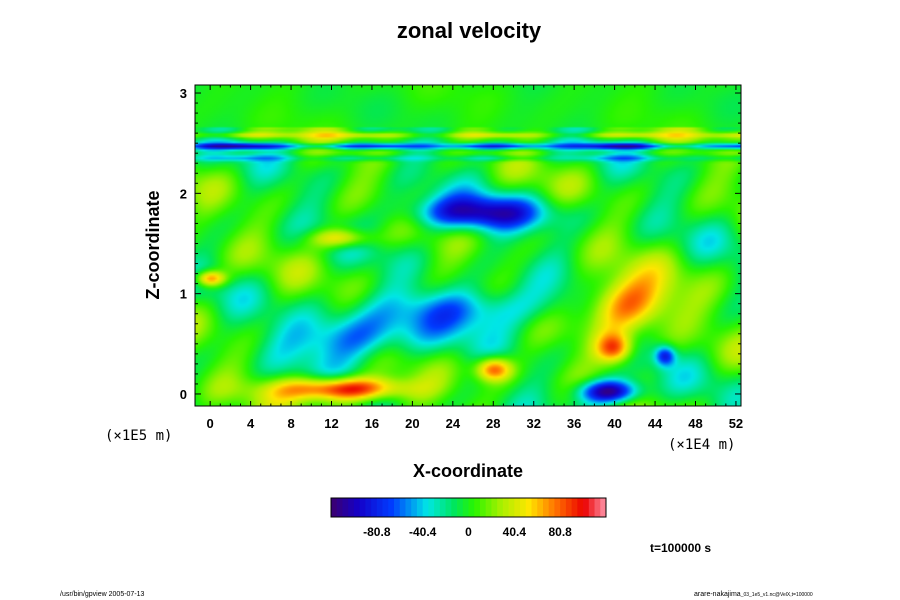 This screenshot has width=900, height=600. I want to click on x-tick-label: 52, so click(736, 423).